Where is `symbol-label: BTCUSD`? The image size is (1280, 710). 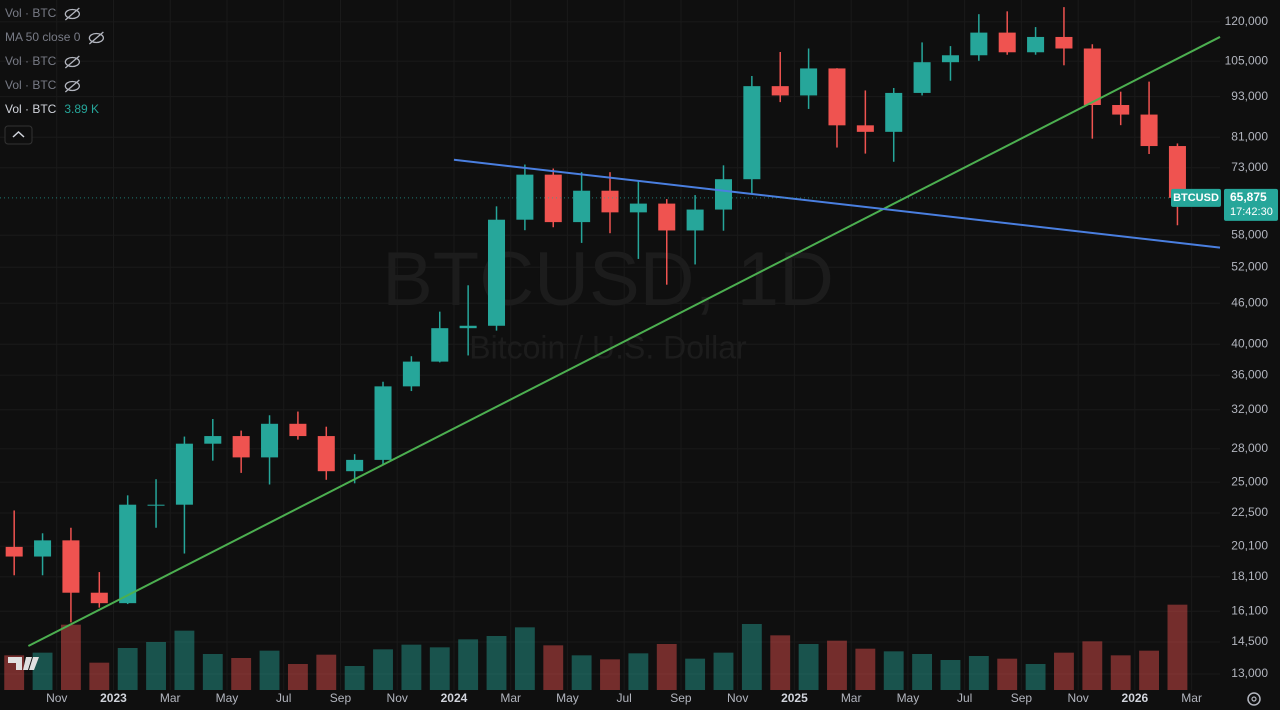 symbol-label: BTCUSD is located at coordinates (1196, 198).